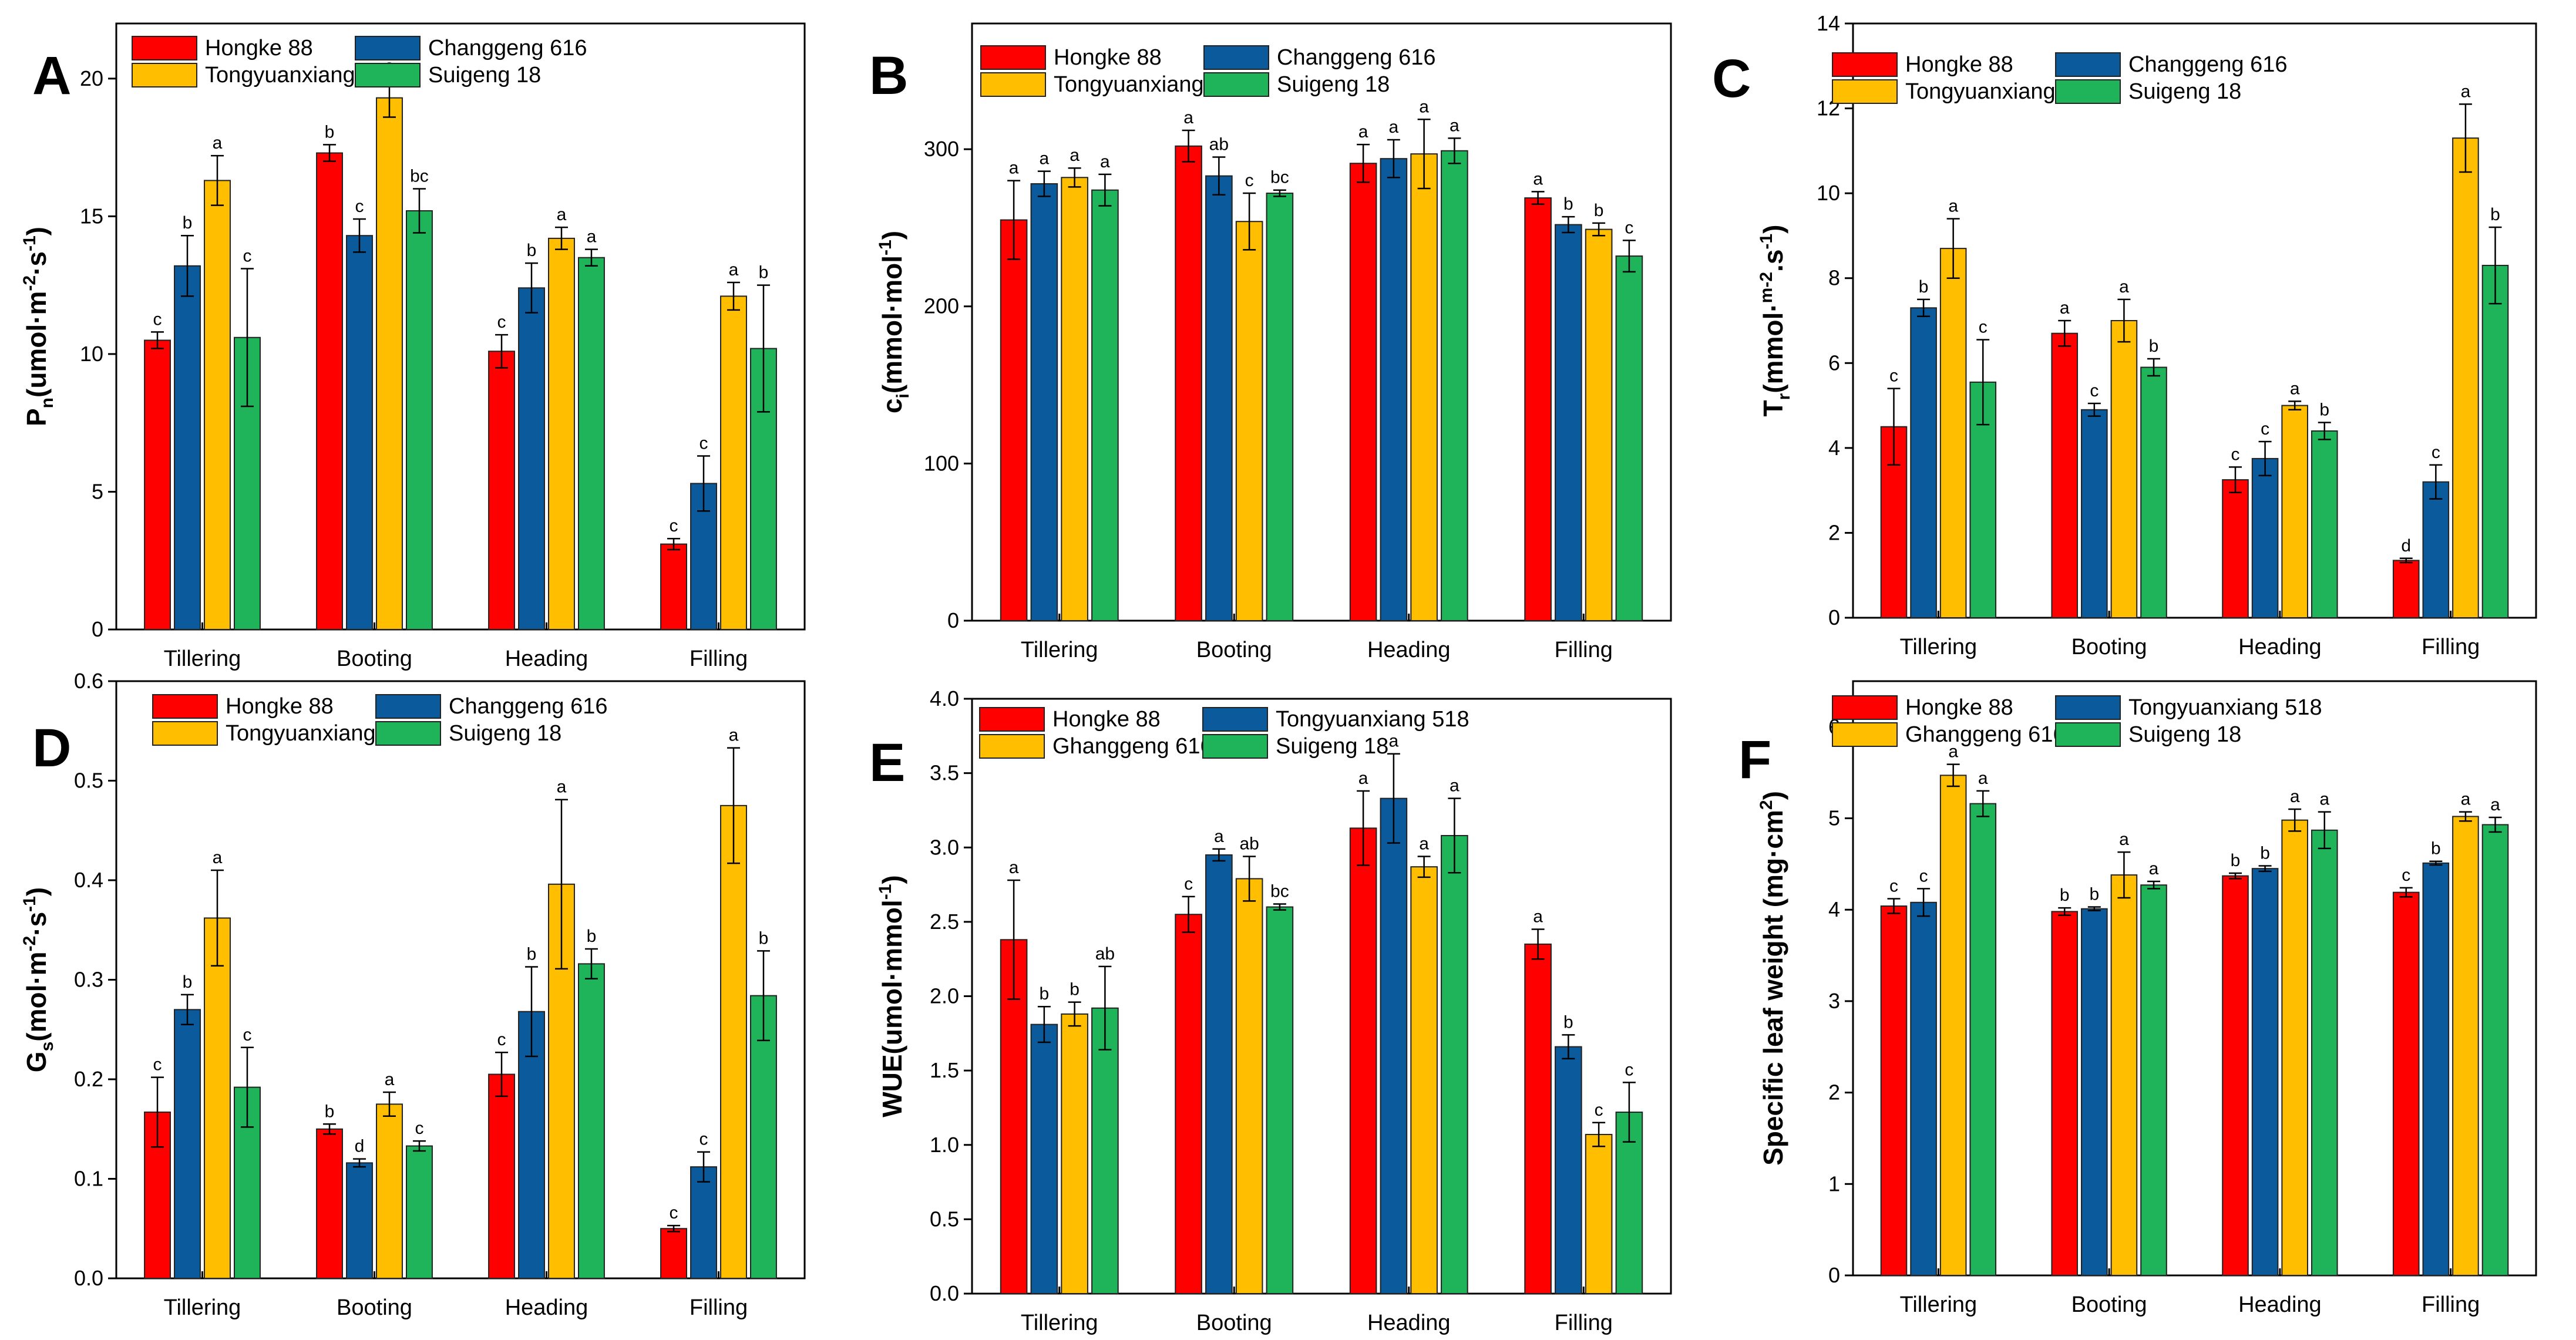 The height and width of the screenshot is (1340, 2576). Describe the element at coordinates (88, 980) in the screenshot. I see `y-tick-label: 0.3` at that location.